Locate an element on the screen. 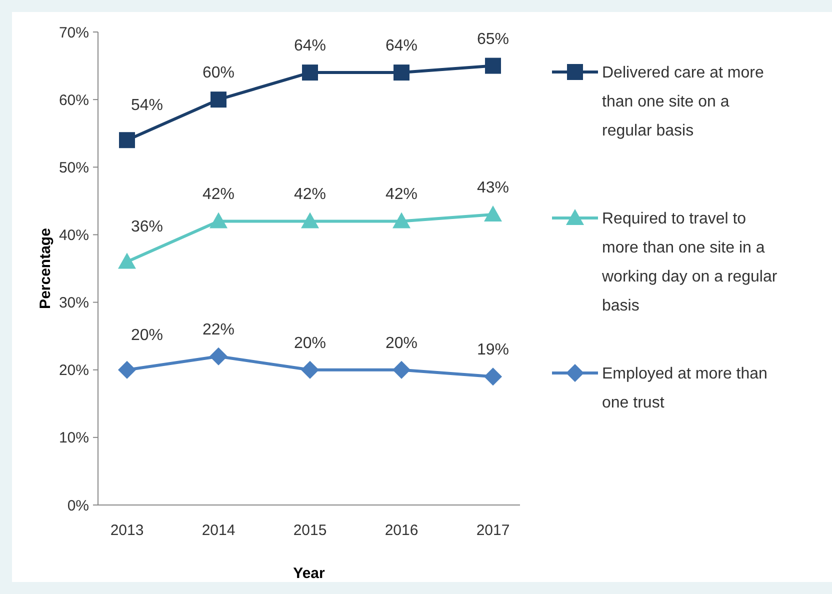 This screenshot has width=832, height=594. y-tick-label: 60% is located at coordinates (73, 100).